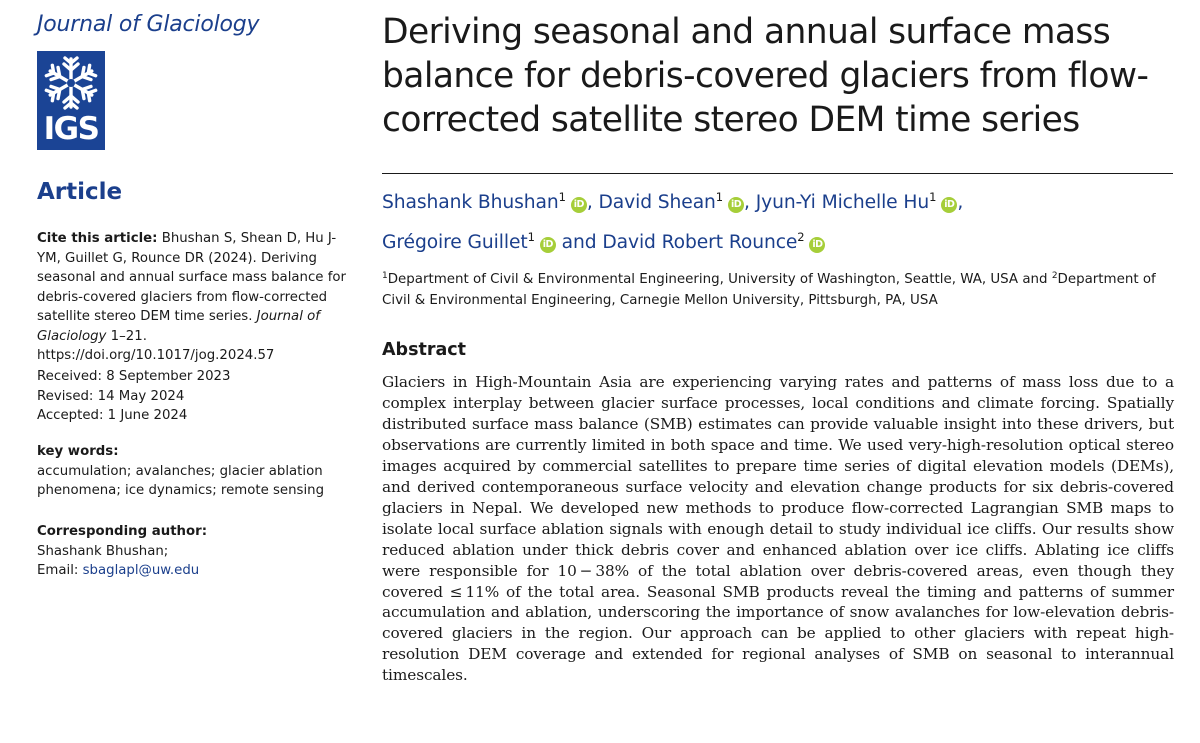 The image size is (1200, 743). What do you see at coordinates (97, 238) in the screenshot?
I see `cite-label: Cite this article:` at bounding box center [97, 238].